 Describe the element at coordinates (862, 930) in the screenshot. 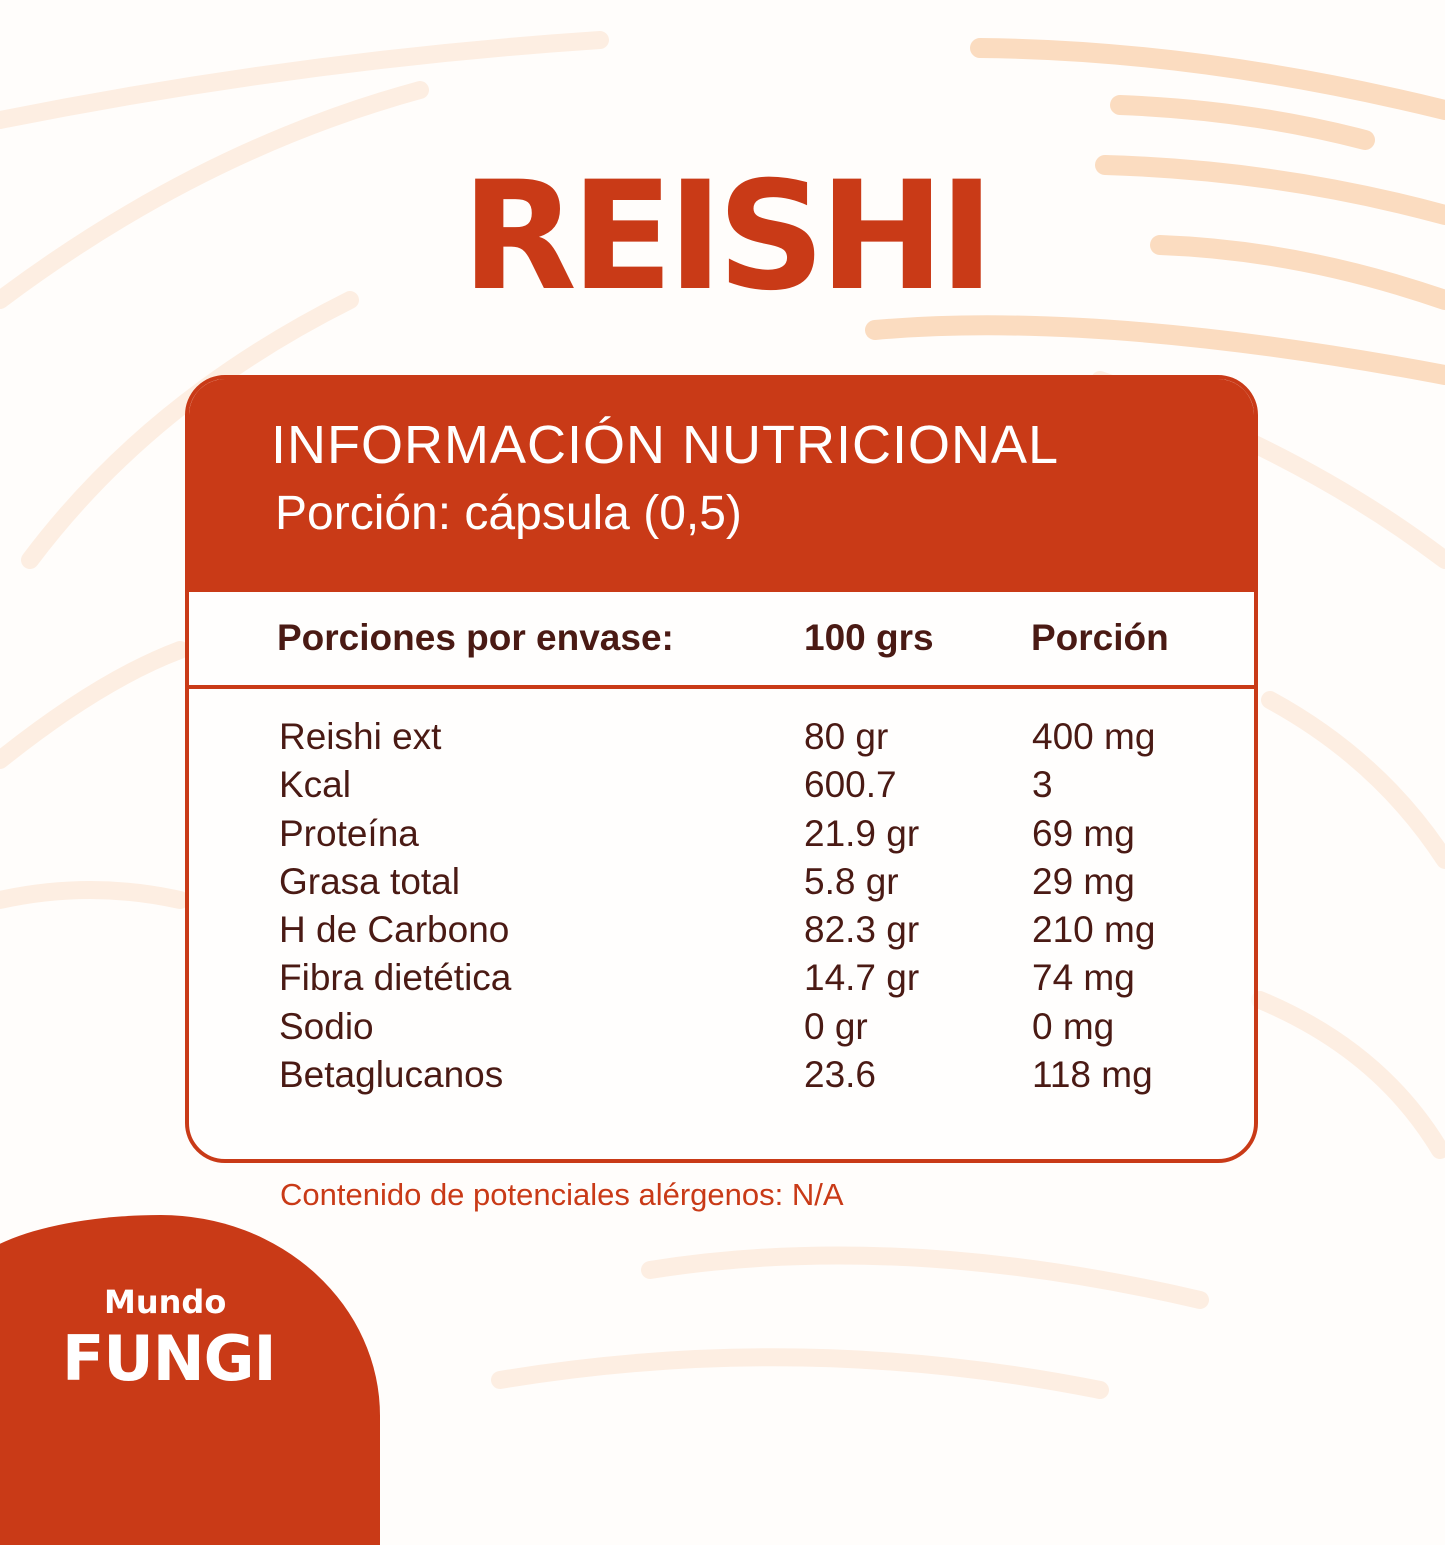

I see `value-100g: 82.3 gr` at that location.